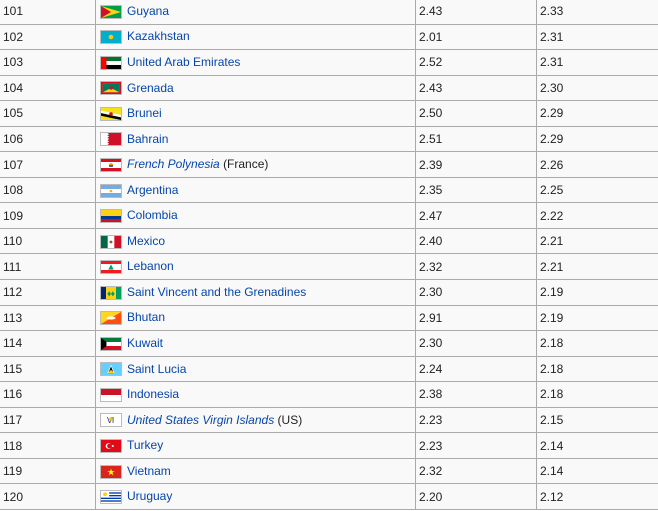 The width and height of the screenshot is (658, 511). Describe the element at coordinates (48, 12) in the screenshot. I see `rank-cell: 101` at that location.